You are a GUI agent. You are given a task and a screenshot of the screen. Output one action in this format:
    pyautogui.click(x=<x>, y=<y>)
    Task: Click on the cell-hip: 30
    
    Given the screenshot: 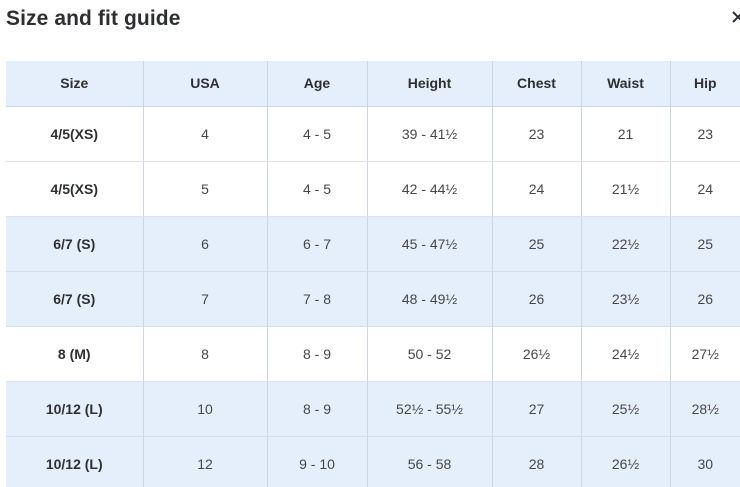 What is the action you would take?
    pyautogui.click(x=705, y=461)
    